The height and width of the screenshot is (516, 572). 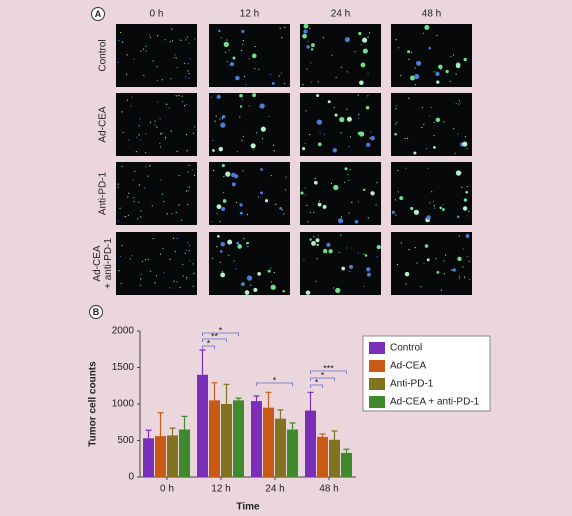 I want to click on x-axis-title: Time, so click(x=248, y=507).